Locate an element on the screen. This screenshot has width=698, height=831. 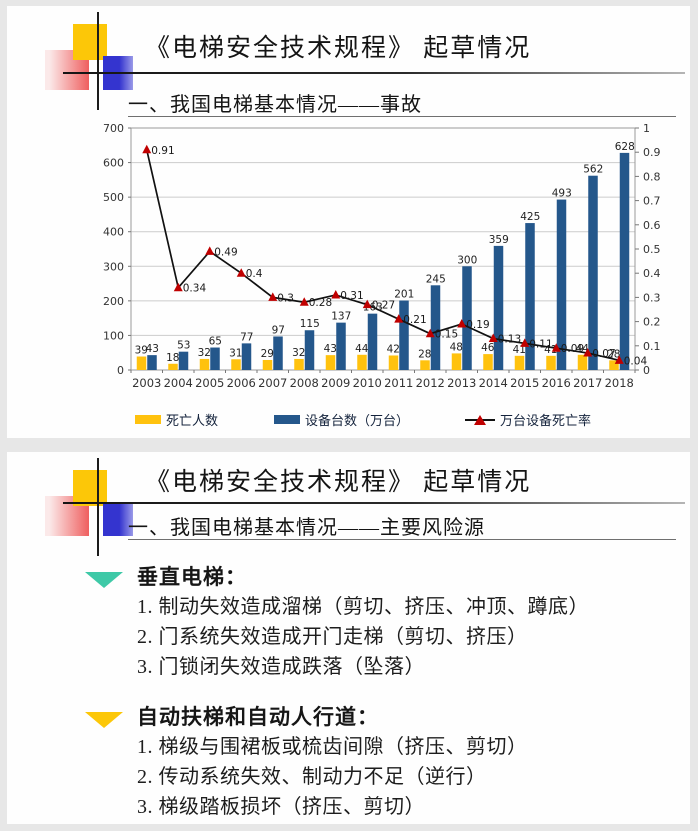
y-axis-left-label: 400 is located at coordinates (113, 232).